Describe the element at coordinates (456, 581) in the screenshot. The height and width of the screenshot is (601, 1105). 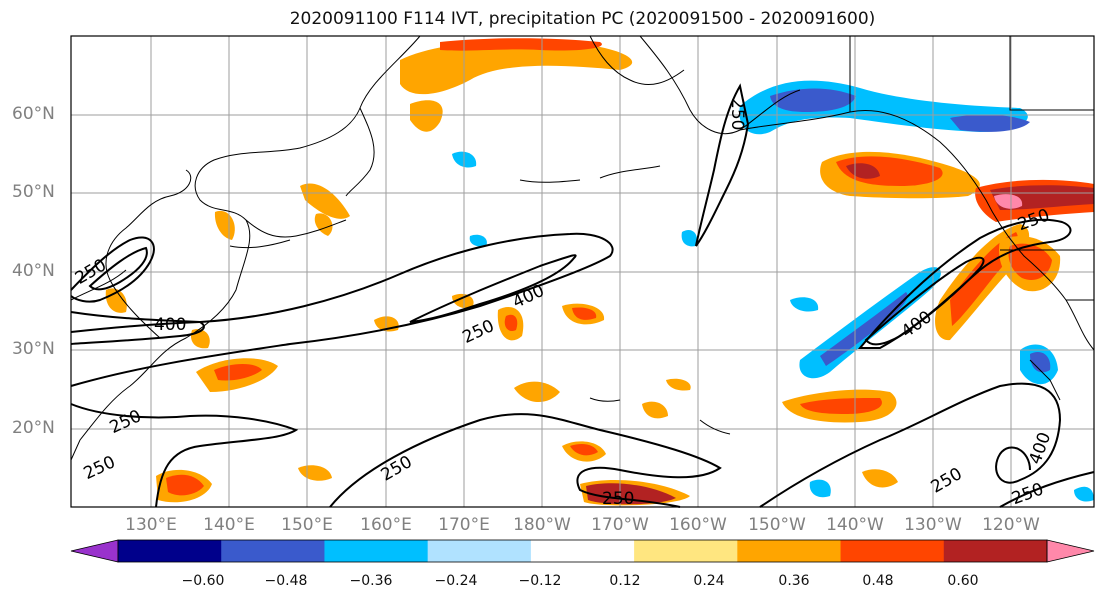
I see `colorbar-tick-label: −0.24` at that location.